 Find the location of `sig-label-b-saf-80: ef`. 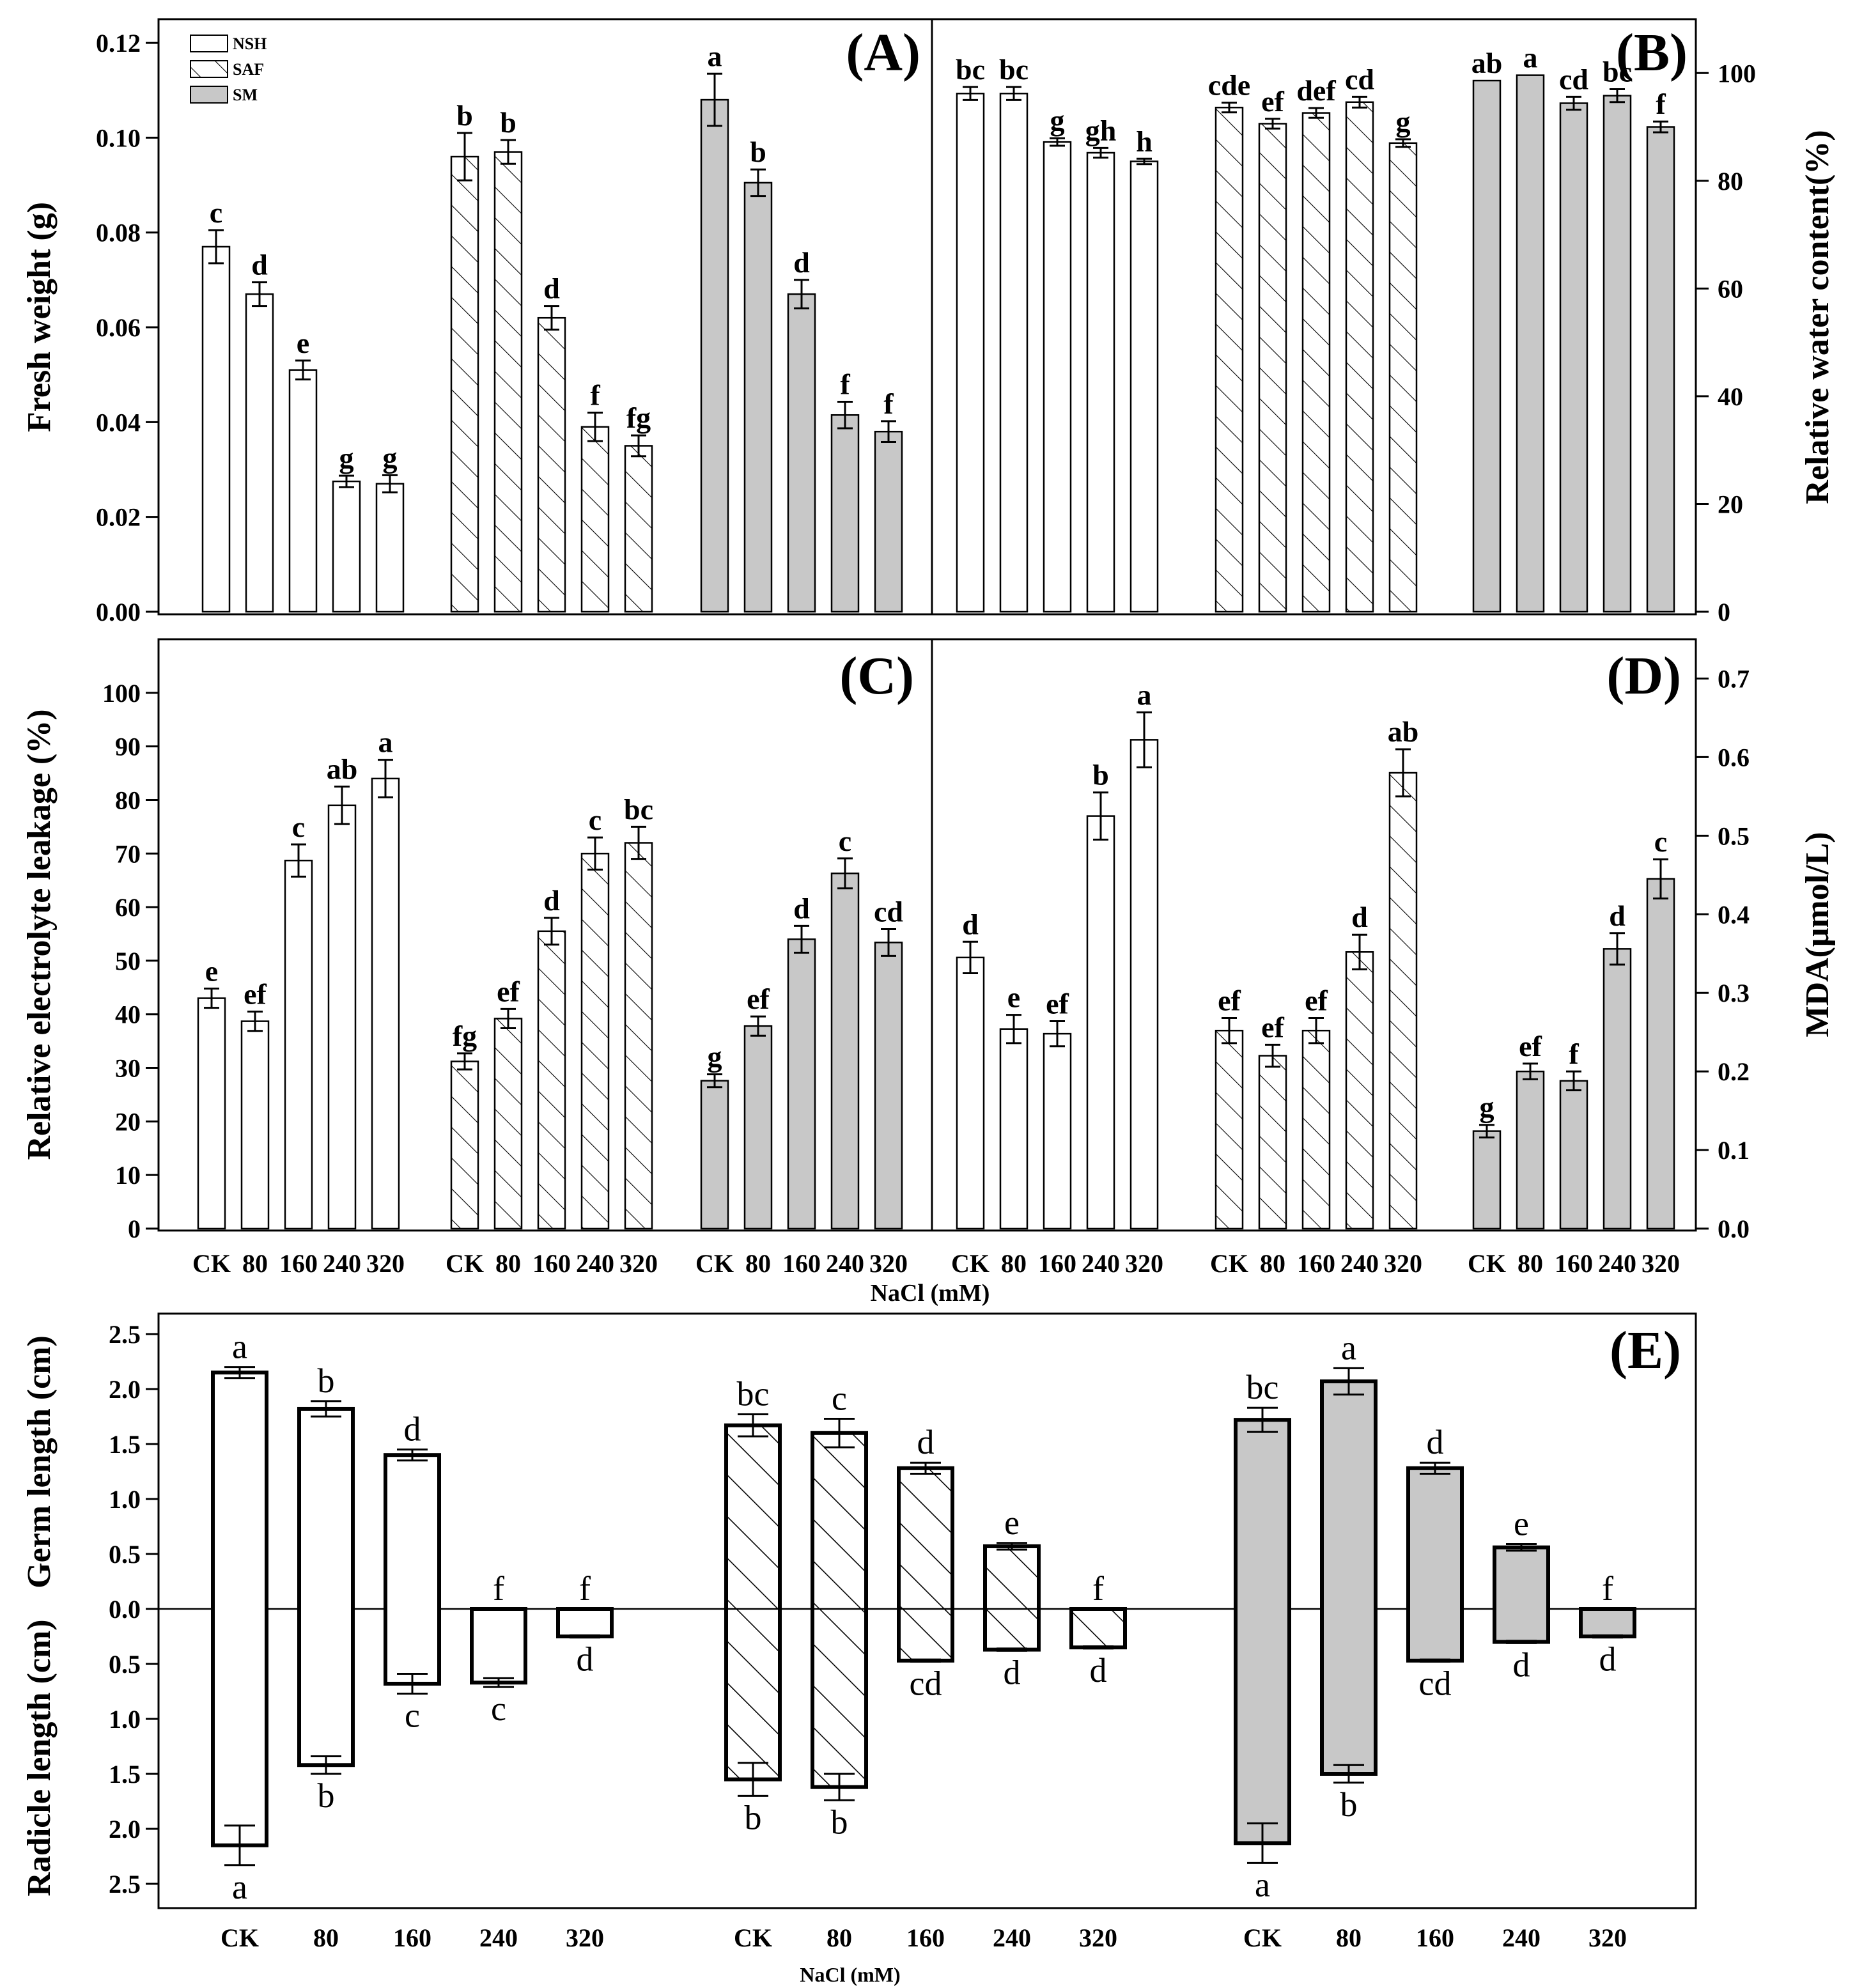

sig-label-b-saf-80: ef is located at coordinates (1272, 101).